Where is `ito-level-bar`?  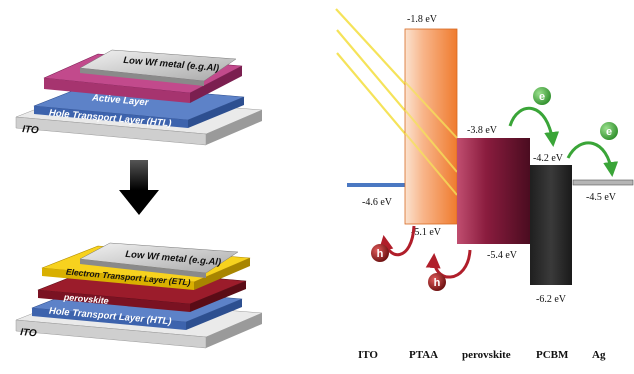 ito-level-bar is located at coordinates (376, 185).